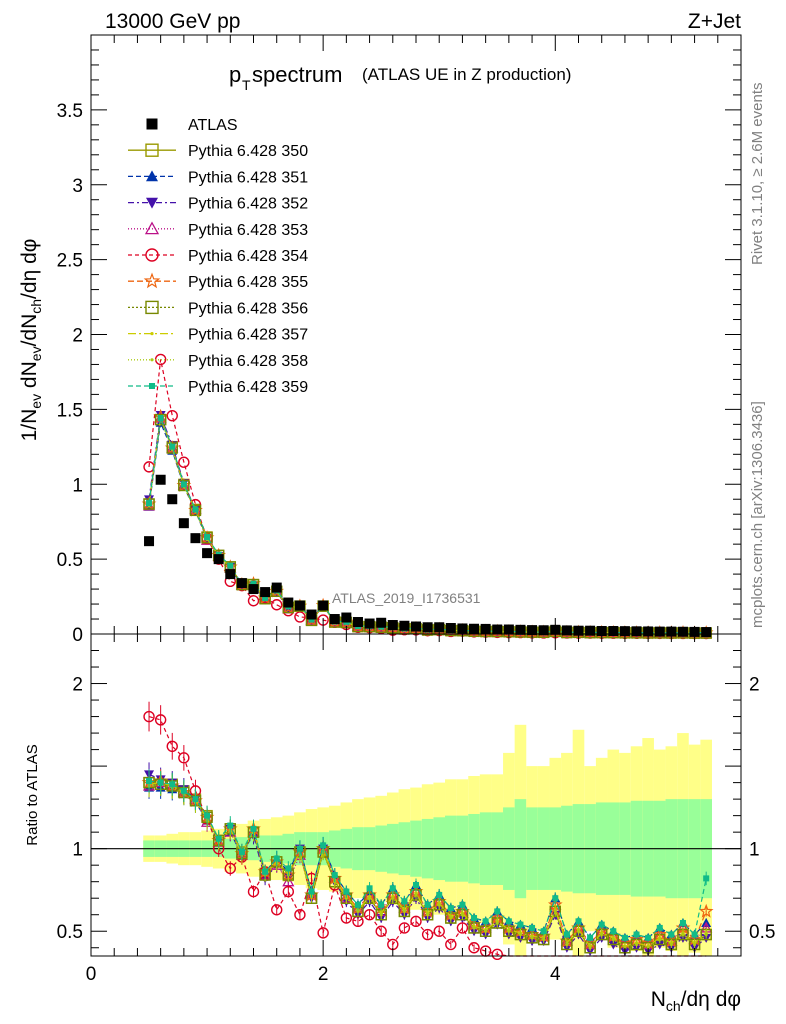  Describe the element at coordinates (248, 151) in the screenshot. I see `legend-label: Pythia 6.428 350` at that location.